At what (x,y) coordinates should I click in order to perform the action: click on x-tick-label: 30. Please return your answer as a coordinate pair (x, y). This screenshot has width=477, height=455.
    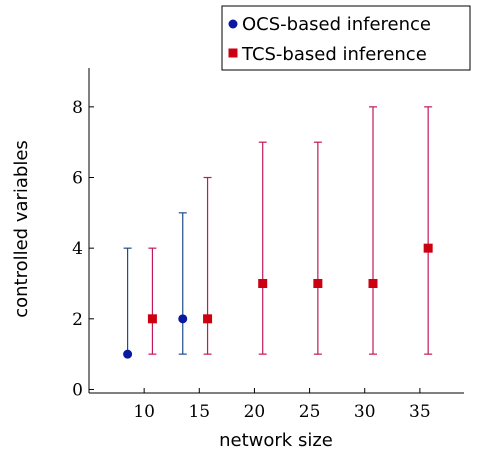
    Looking at the image, I should click on (365, 412).